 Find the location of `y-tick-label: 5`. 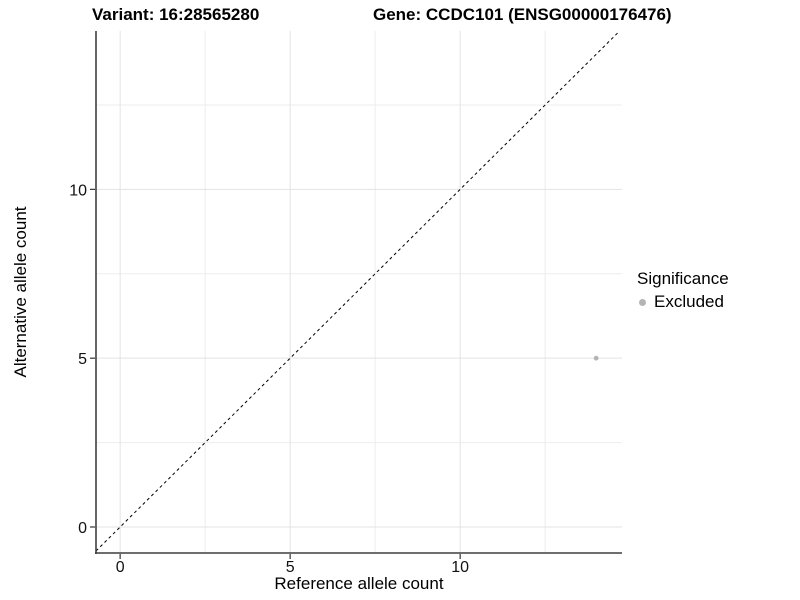

y-tick-label: 5 is located at coordinates (82, 359).